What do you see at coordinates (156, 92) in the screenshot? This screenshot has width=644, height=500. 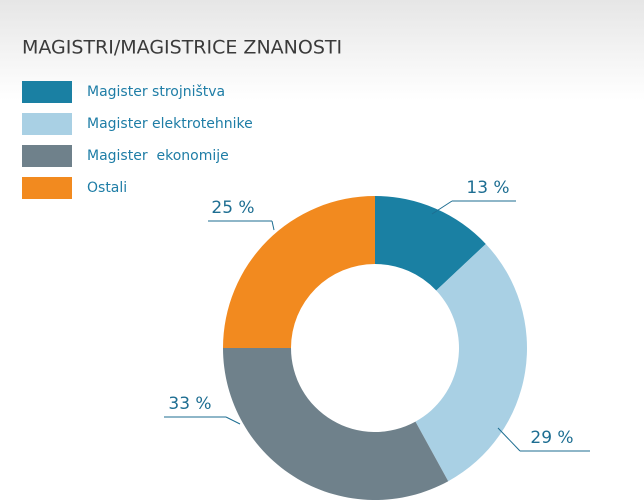 I see `legend-label: Magister strojništva` at bounding box center [156, 92].